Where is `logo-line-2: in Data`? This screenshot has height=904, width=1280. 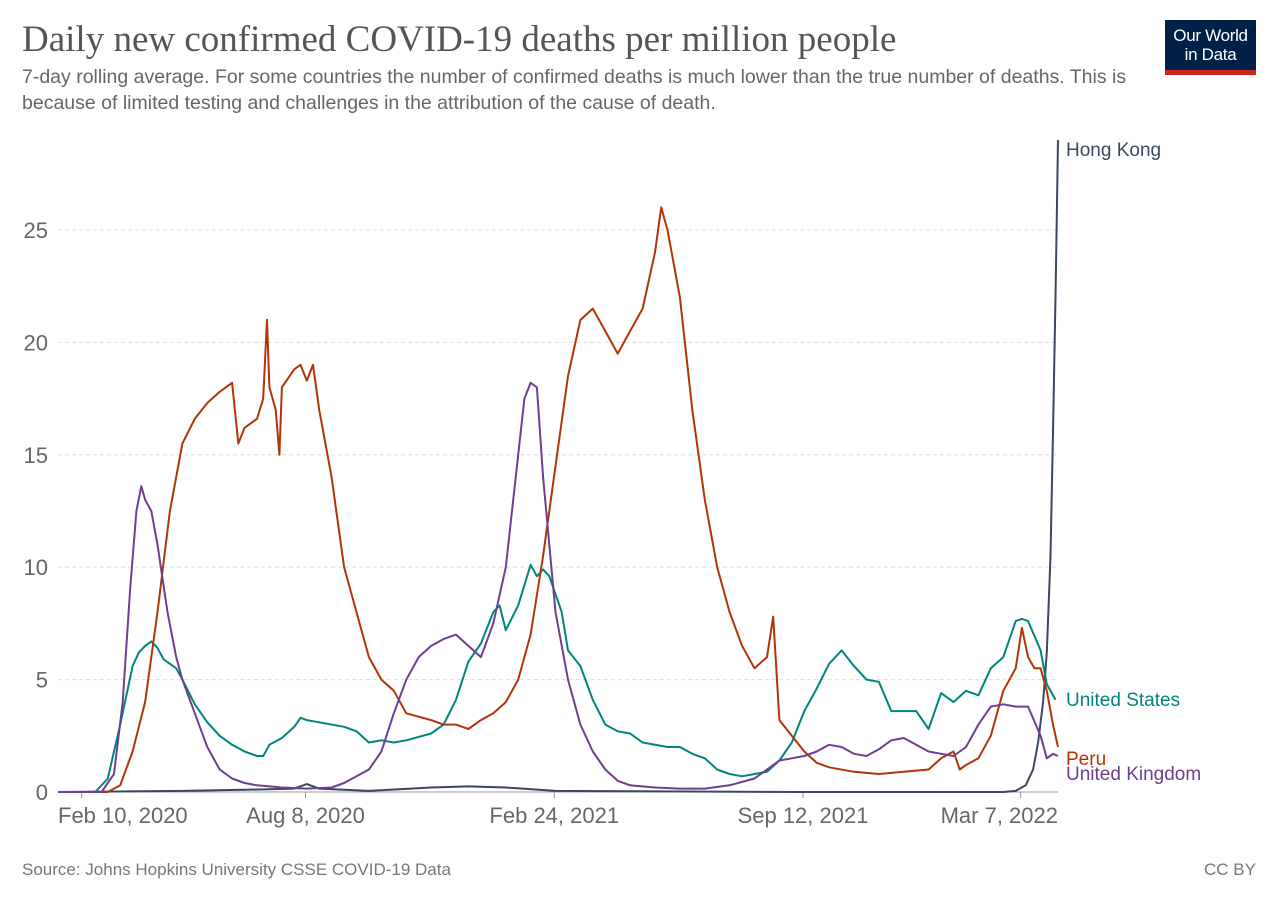
logo-line-2: in Data is located at coordinates (1210, 54).